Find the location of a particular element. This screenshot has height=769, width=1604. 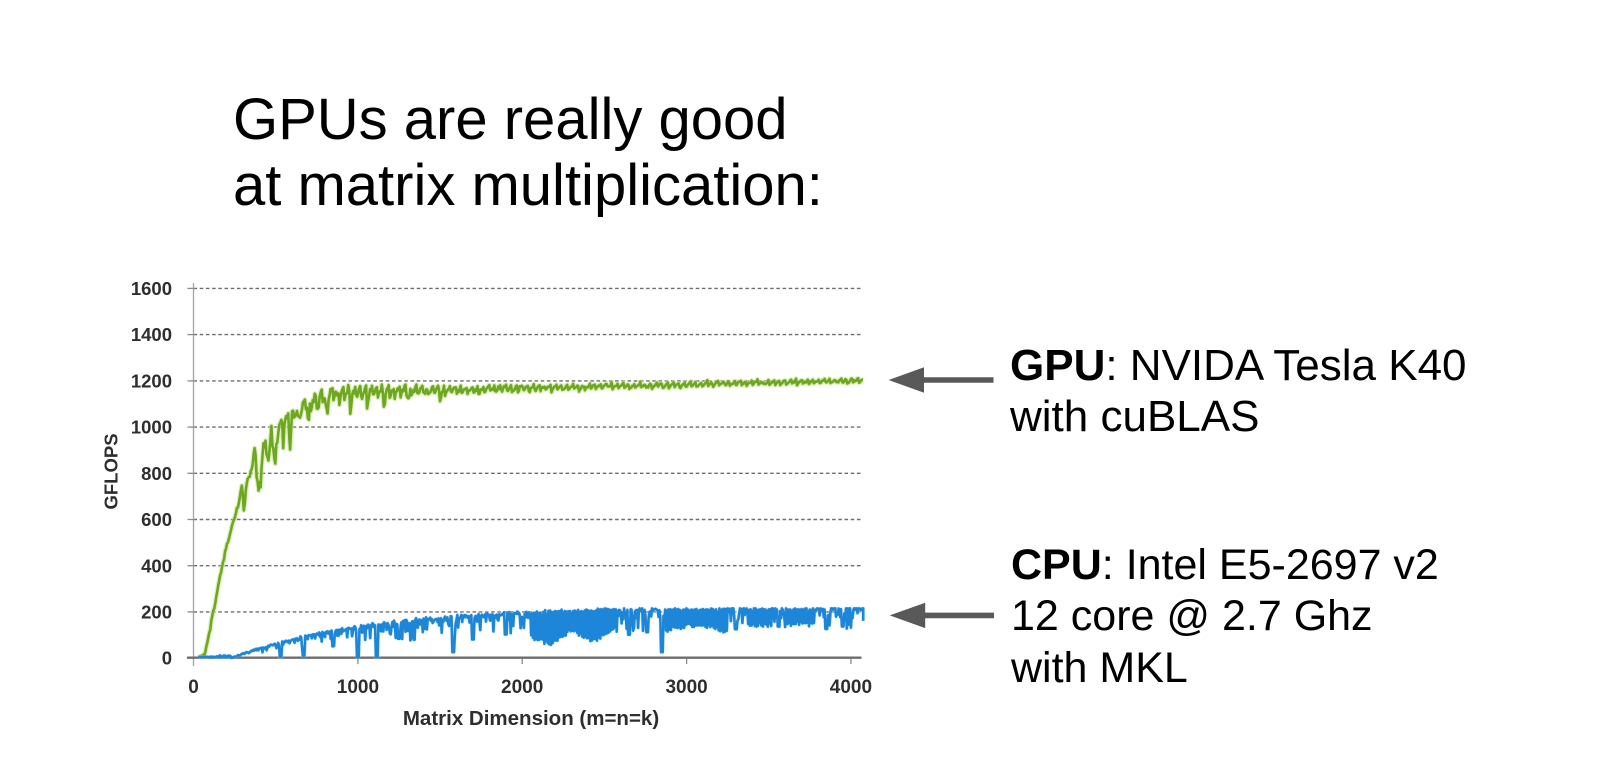

svg-text: GFLOPS is located at coordinates (111, 471).